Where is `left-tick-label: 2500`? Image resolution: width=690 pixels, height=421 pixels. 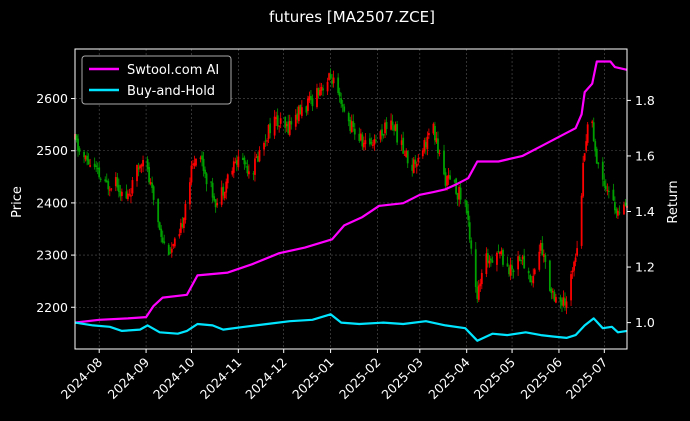 left-tick-label: 2500 is located at coordinates (52, 150).